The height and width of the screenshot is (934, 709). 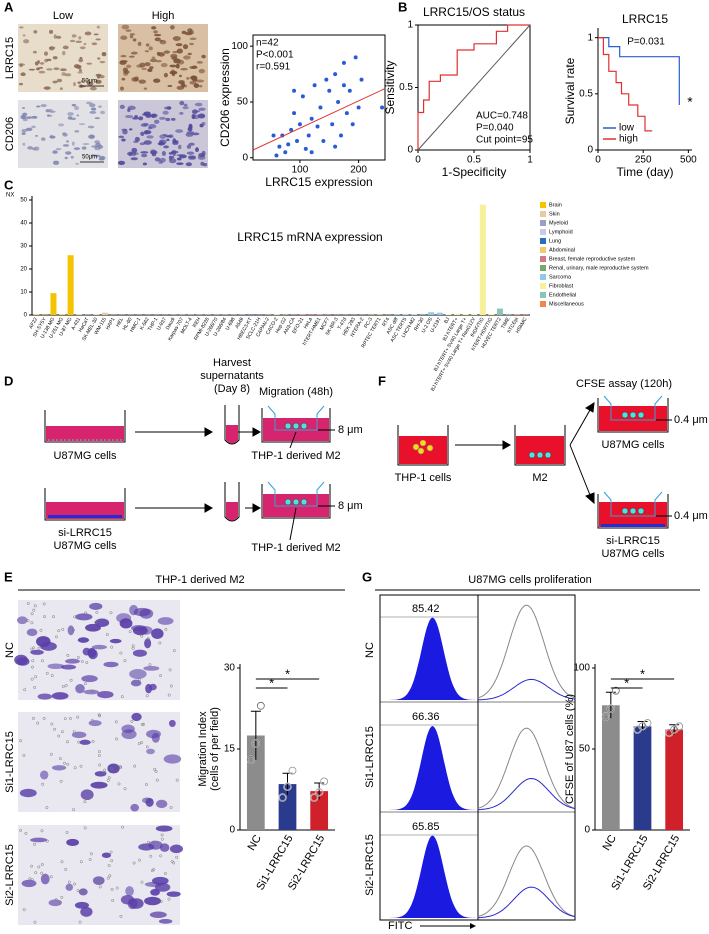 What do you see at coordinates (85, 510) in the screenshot?
I see `medium` at bounding box center [85, 510].